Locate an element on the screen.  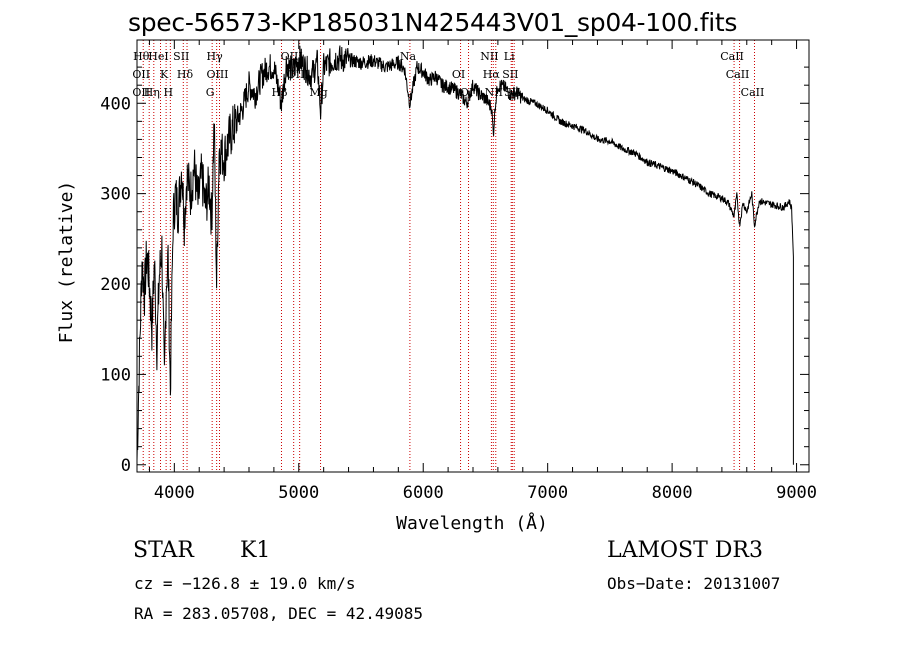
line-label: HeI is located at coordinates (158, 56).